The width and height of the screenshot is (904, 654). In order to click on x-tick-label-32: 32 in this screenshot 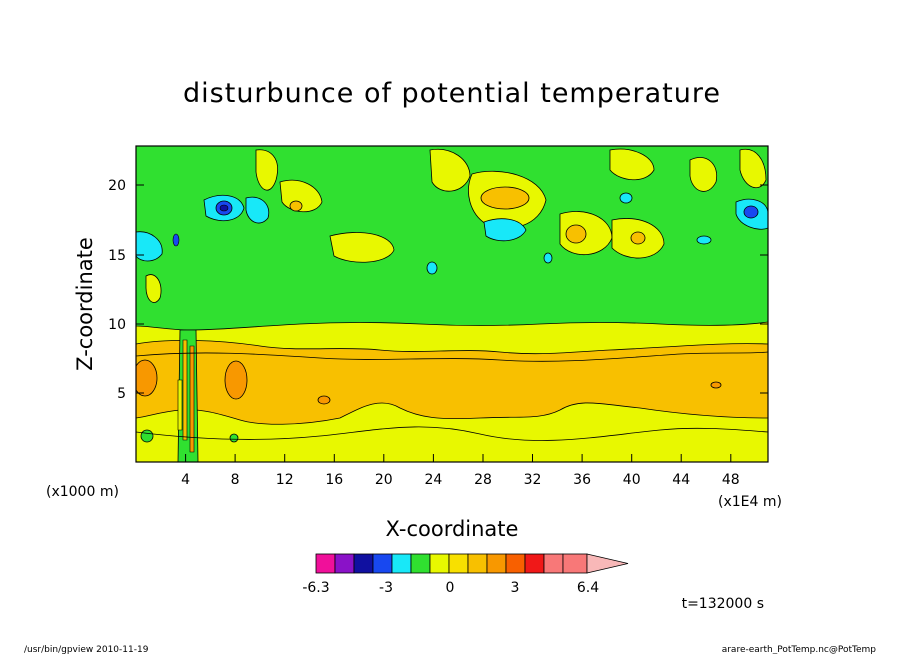, I will do `click(533, 480)`.